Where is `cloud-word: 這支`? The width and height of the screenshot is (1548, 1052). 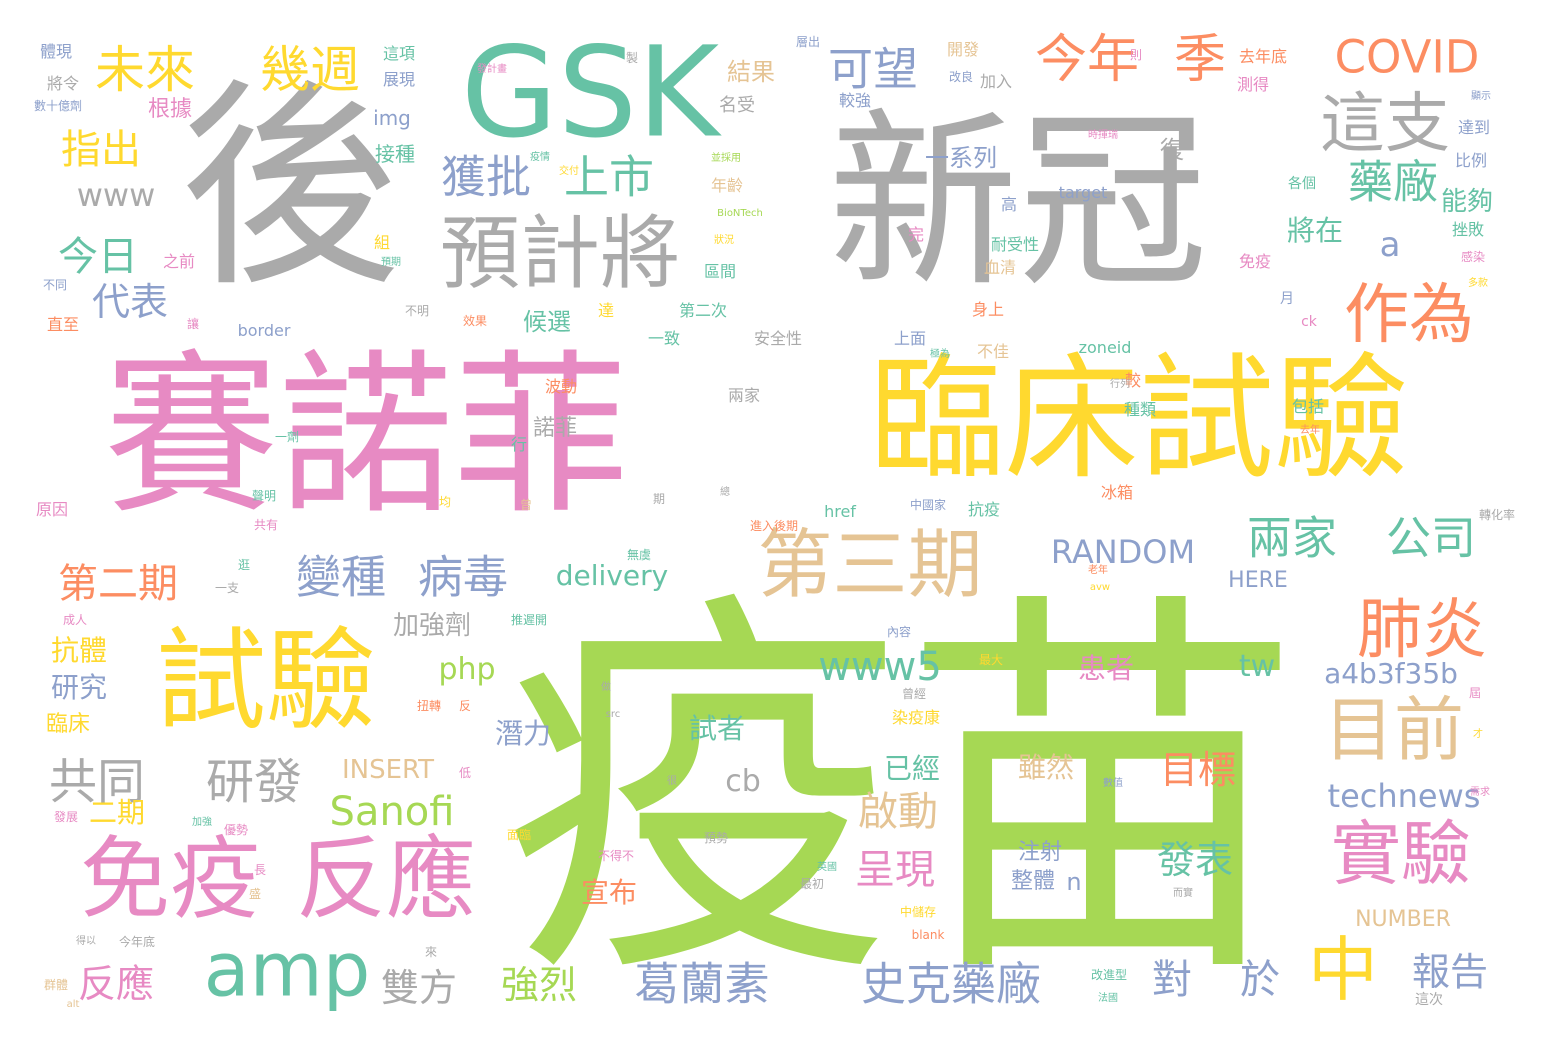 cloud-word: 這支 is located at coordinates (1385, 124).